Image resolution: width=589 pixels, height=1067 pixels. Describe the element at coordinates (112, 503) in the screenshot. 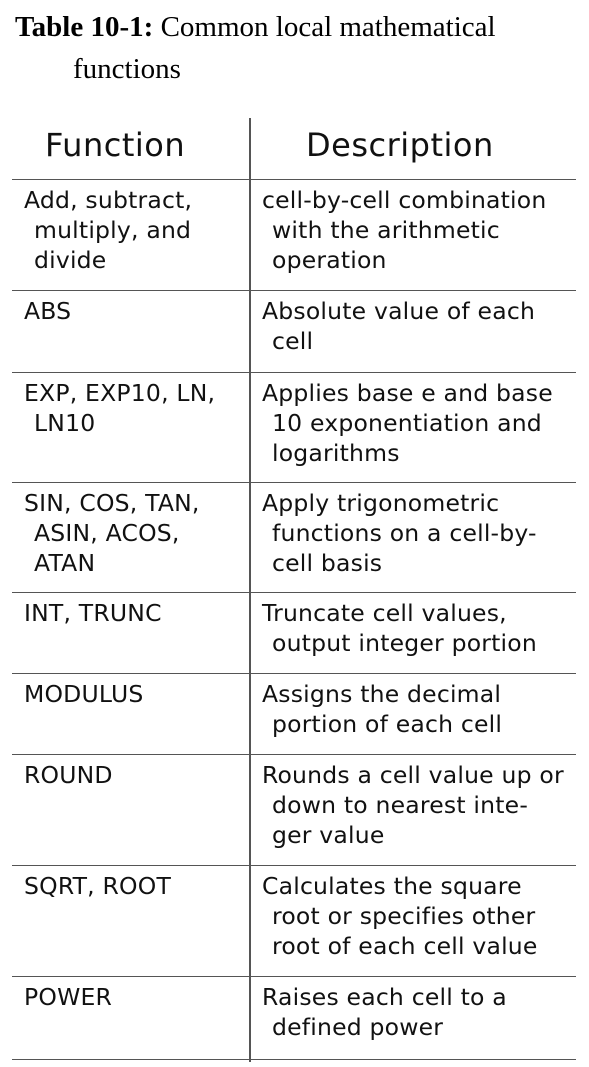

I see `cell-line: SIN, COS, TAN,` at that location.